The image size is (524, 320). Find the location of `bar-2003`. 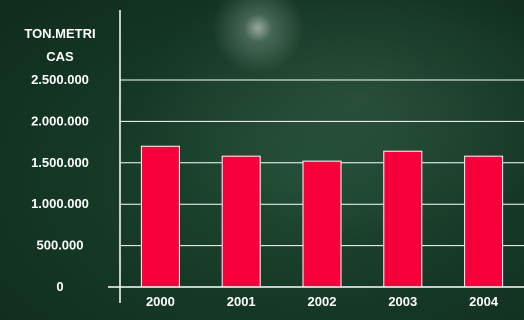

bar-2003 is located at coordinates (403, 219).